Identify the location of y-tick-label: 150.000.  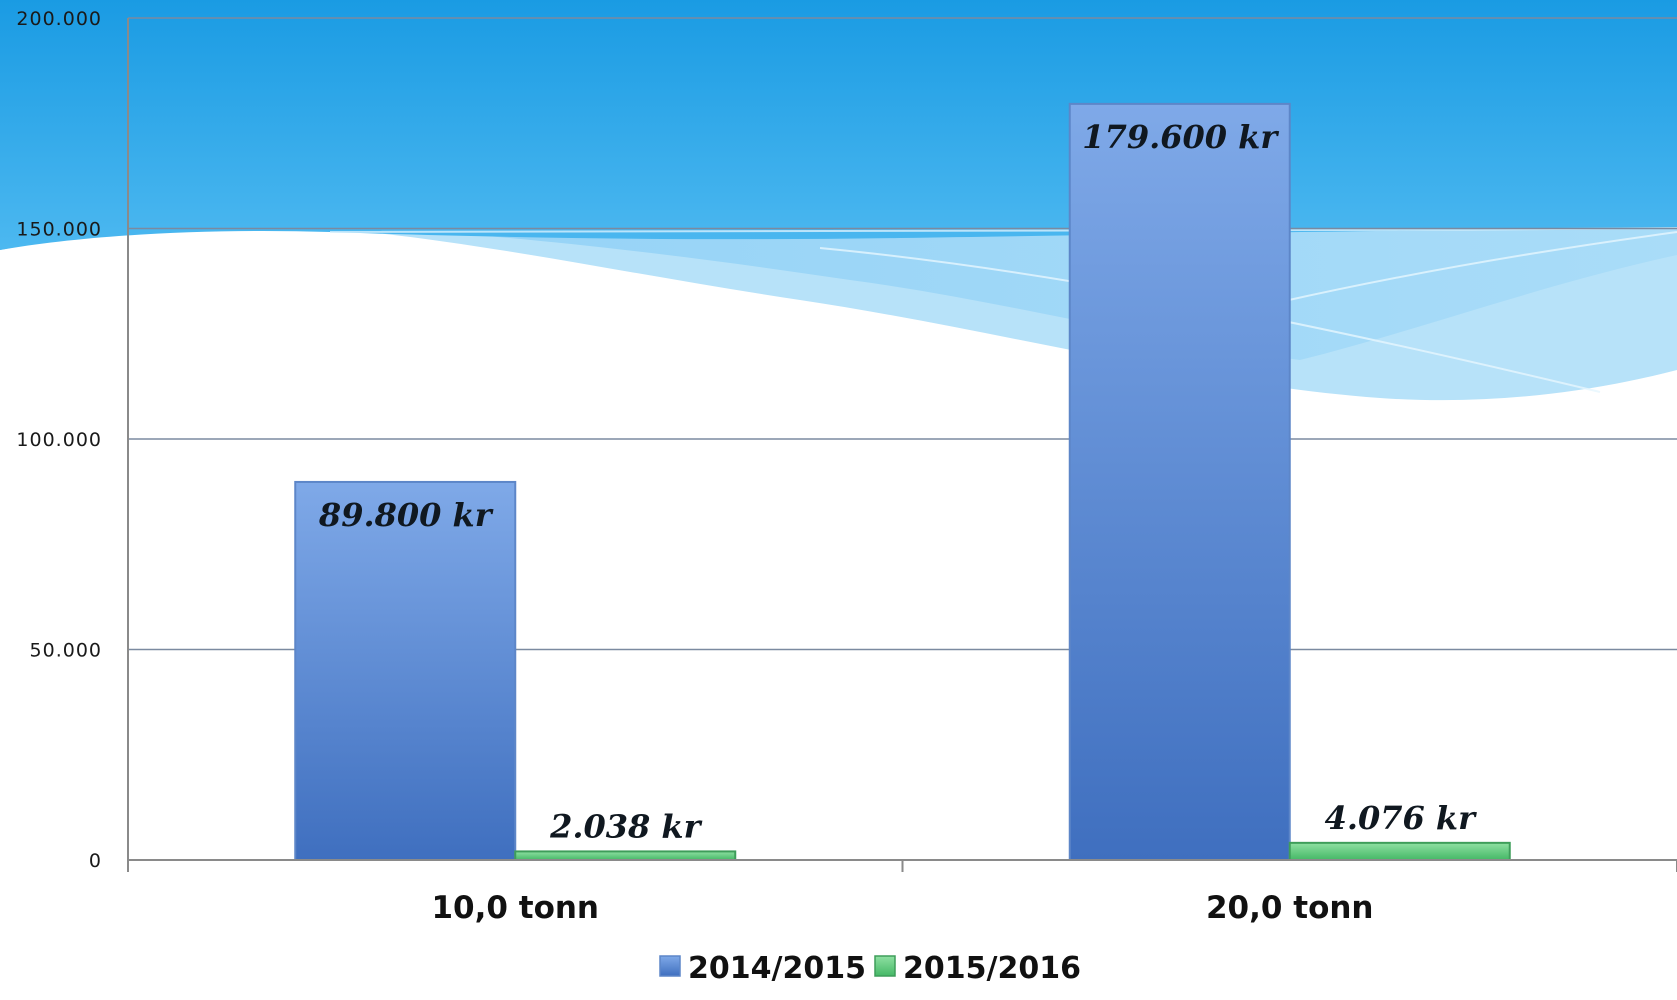
(59, 230).